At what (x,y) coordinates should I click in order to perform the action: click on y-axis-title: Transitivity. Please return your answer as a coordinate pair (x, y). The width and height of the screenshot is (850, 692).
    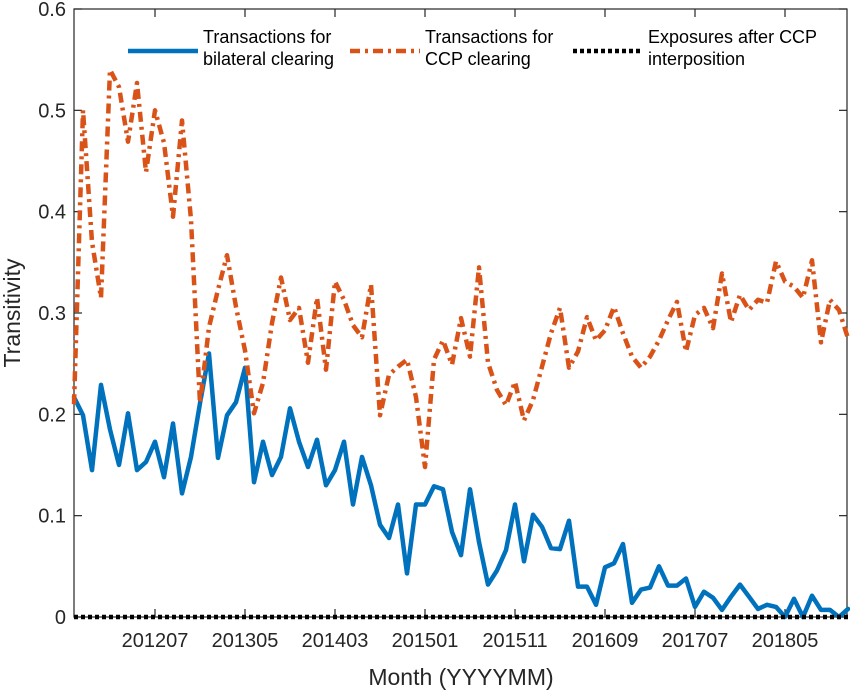
    Looking at the image, I should click on (12, 313).